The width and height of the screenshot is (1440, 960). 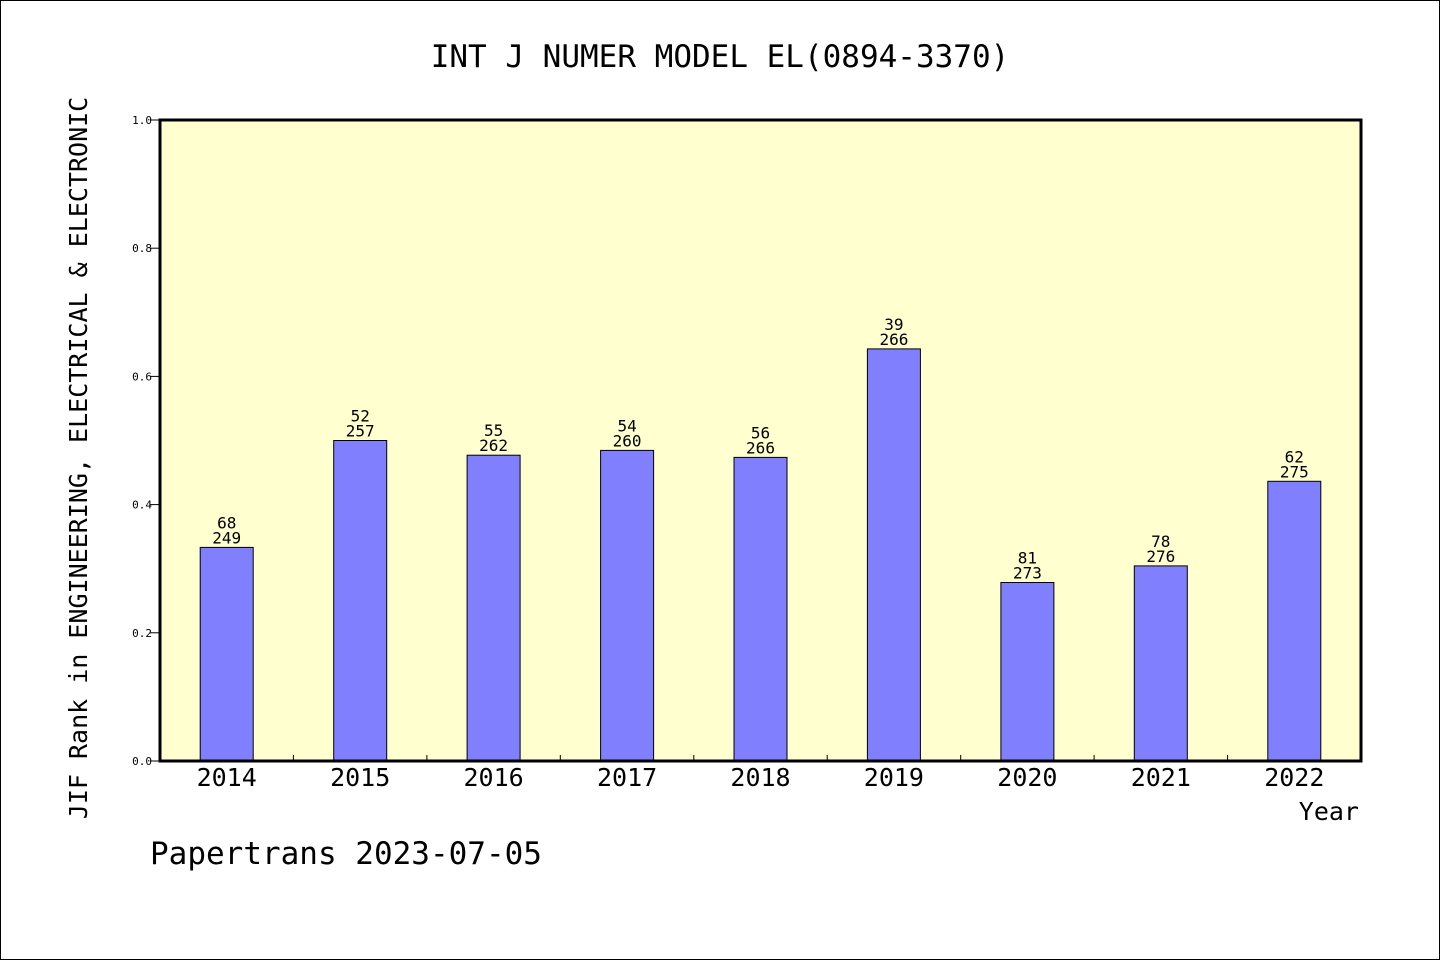 What do you see at coordinates (626, 425) in the screenshot?
I see `bar-rank-label: 54` at bounding box center [626, 425].